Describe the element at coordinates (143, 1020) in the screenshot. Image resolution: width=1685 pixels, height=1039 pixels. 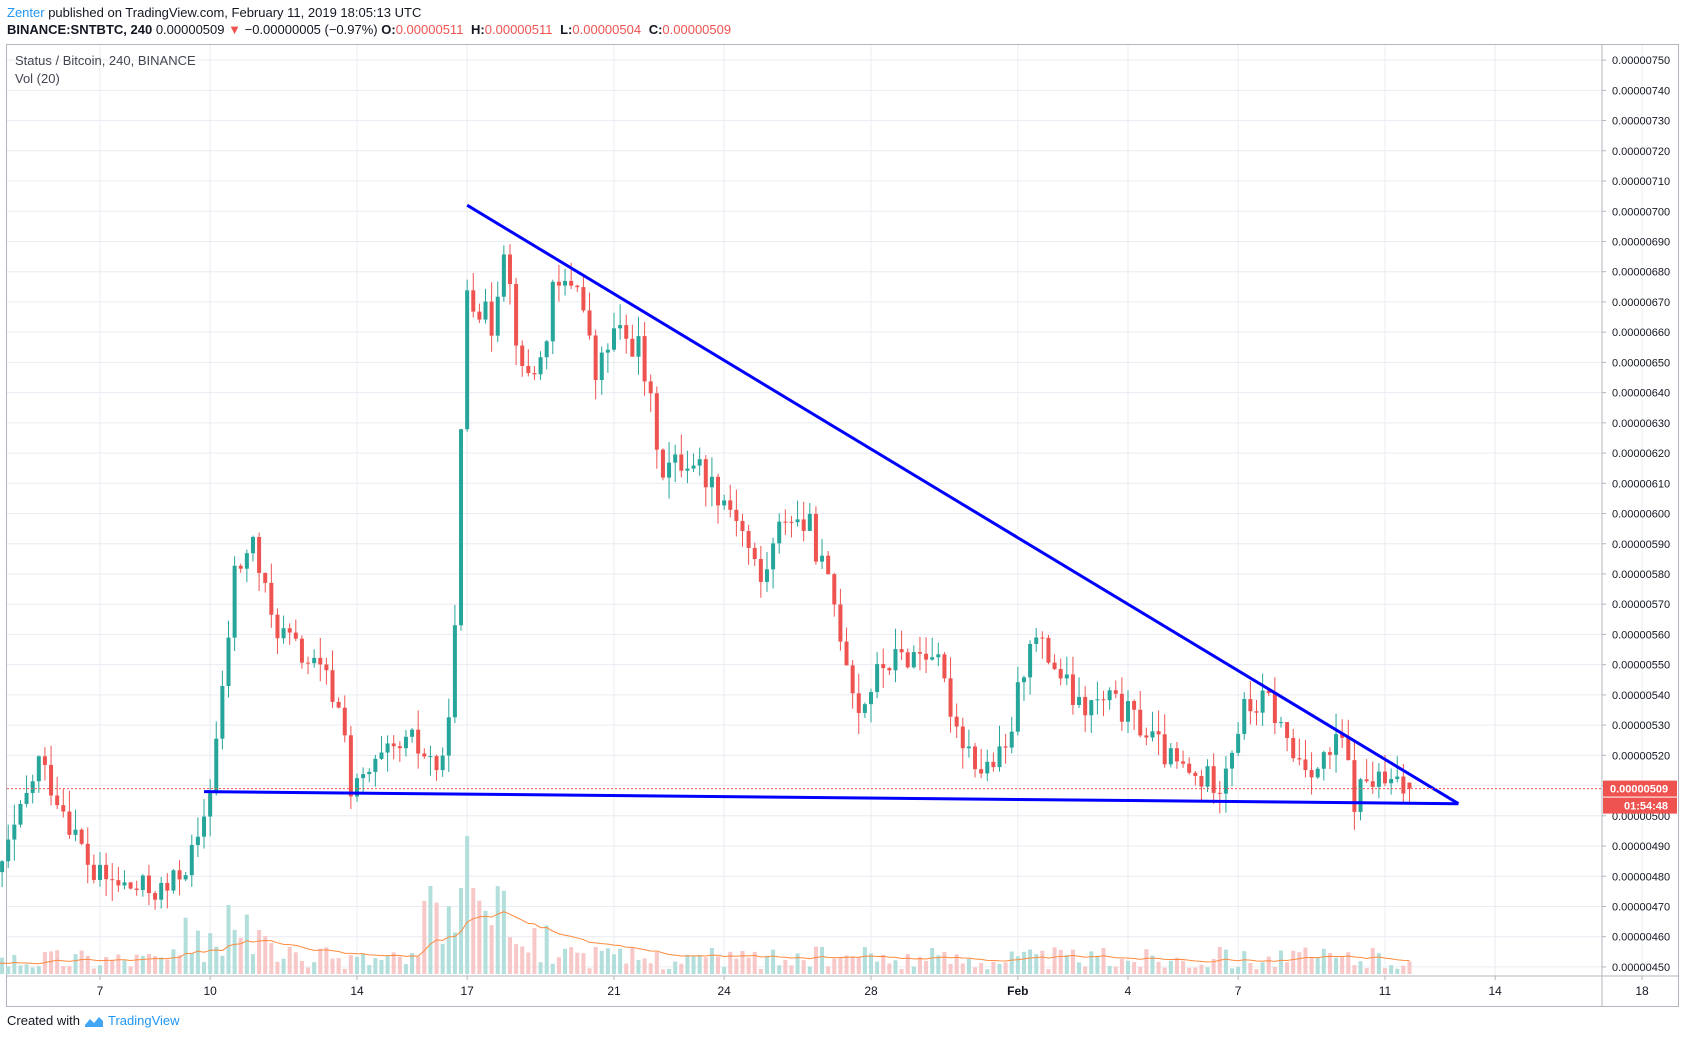
I see `tradingview-brand-link: TradingView` at that location.